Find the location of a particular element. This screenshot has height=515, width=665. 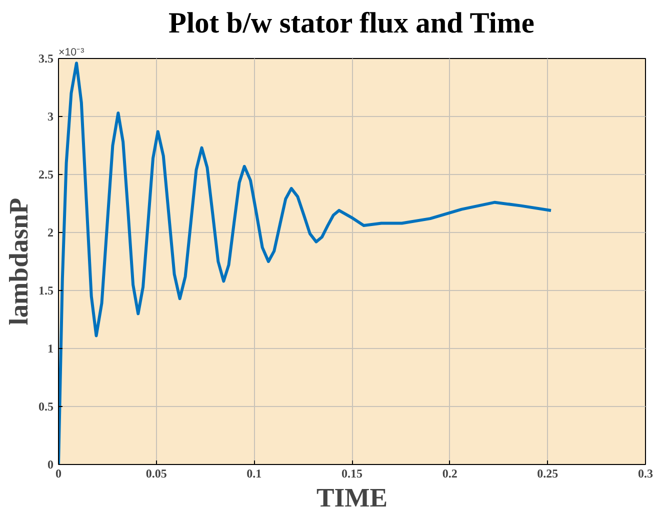

y-axis-title: lambdasnP is located at coordinates (19, 262).